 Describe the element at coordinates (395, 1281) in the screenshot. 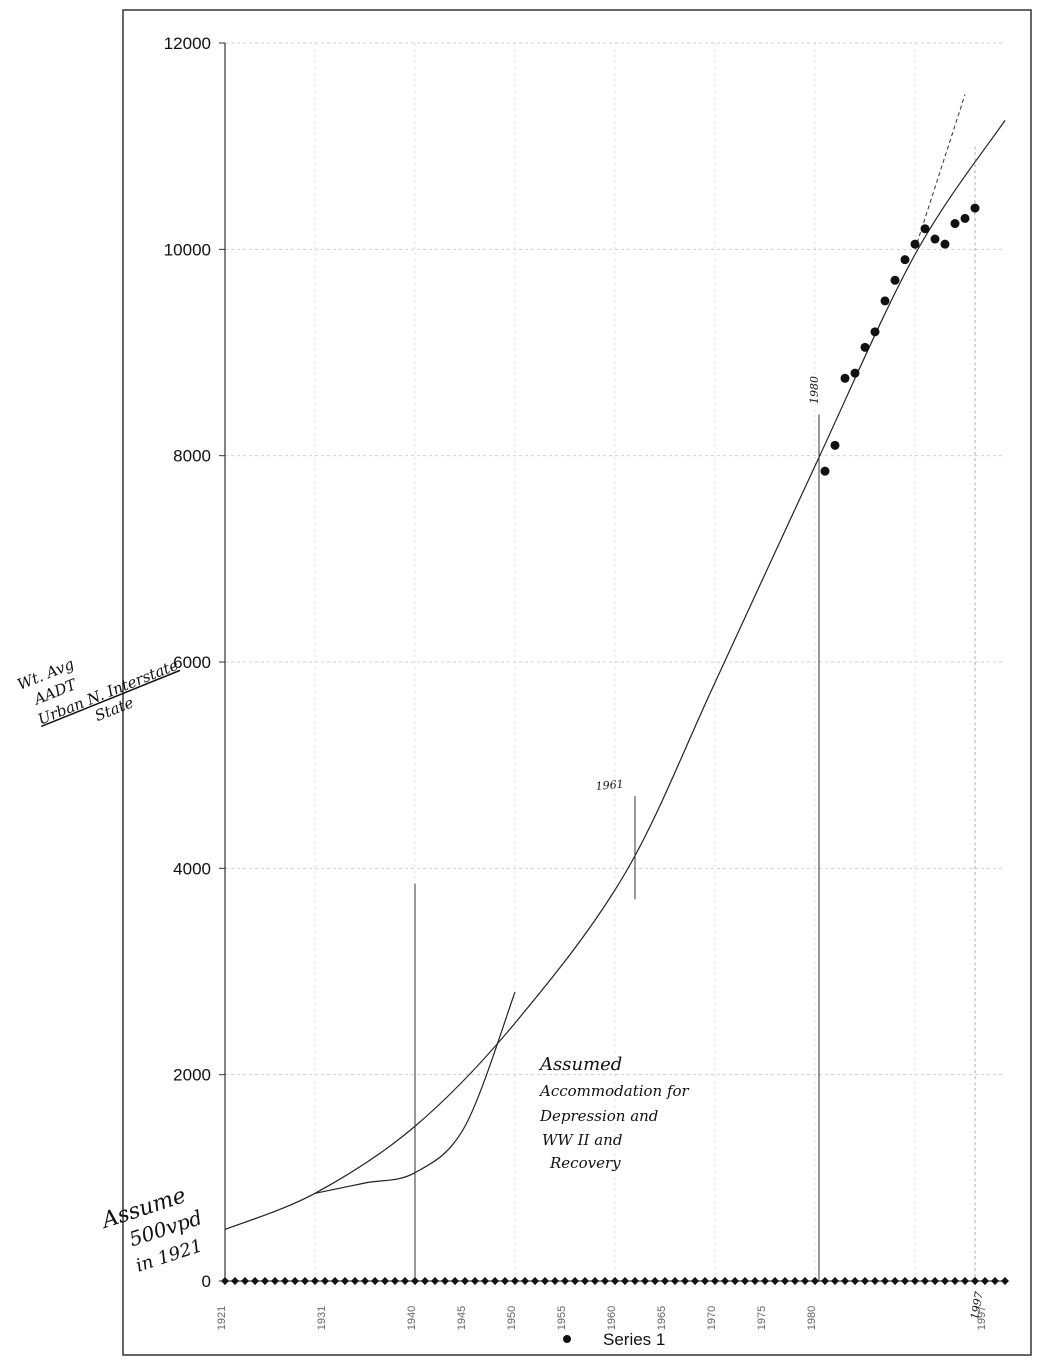

I see `baseline-point-1938` at that location.